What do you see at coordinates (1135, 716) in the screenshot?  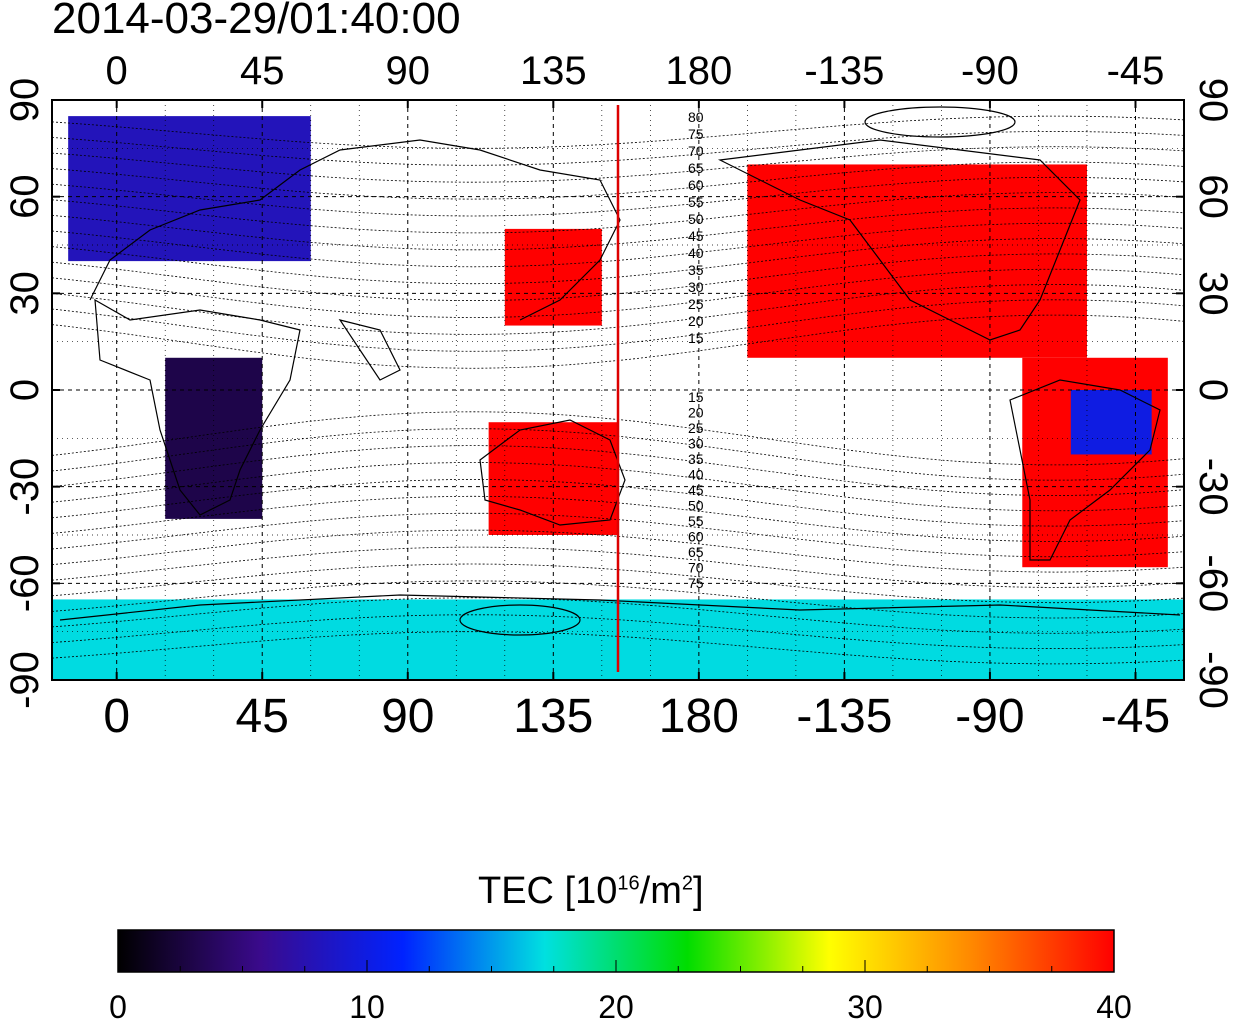 I see `bottom-lon-label: -45` at bounding box center [1135, 716].